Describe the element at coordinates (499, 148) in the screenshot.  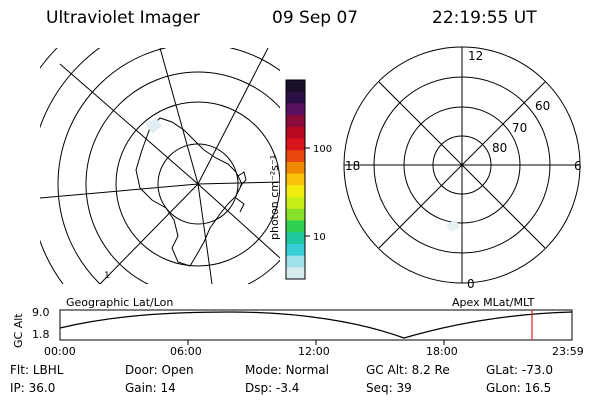
I see `mlat-label-80: 80` at that location.